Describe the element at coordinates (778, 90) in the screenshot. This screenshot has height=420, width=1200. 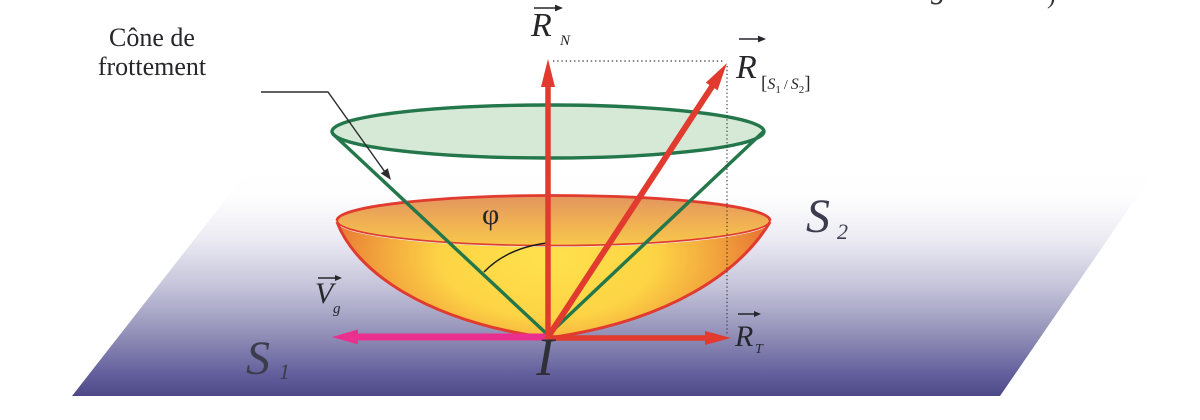
I see `solid-s1-index: 1` at that location.